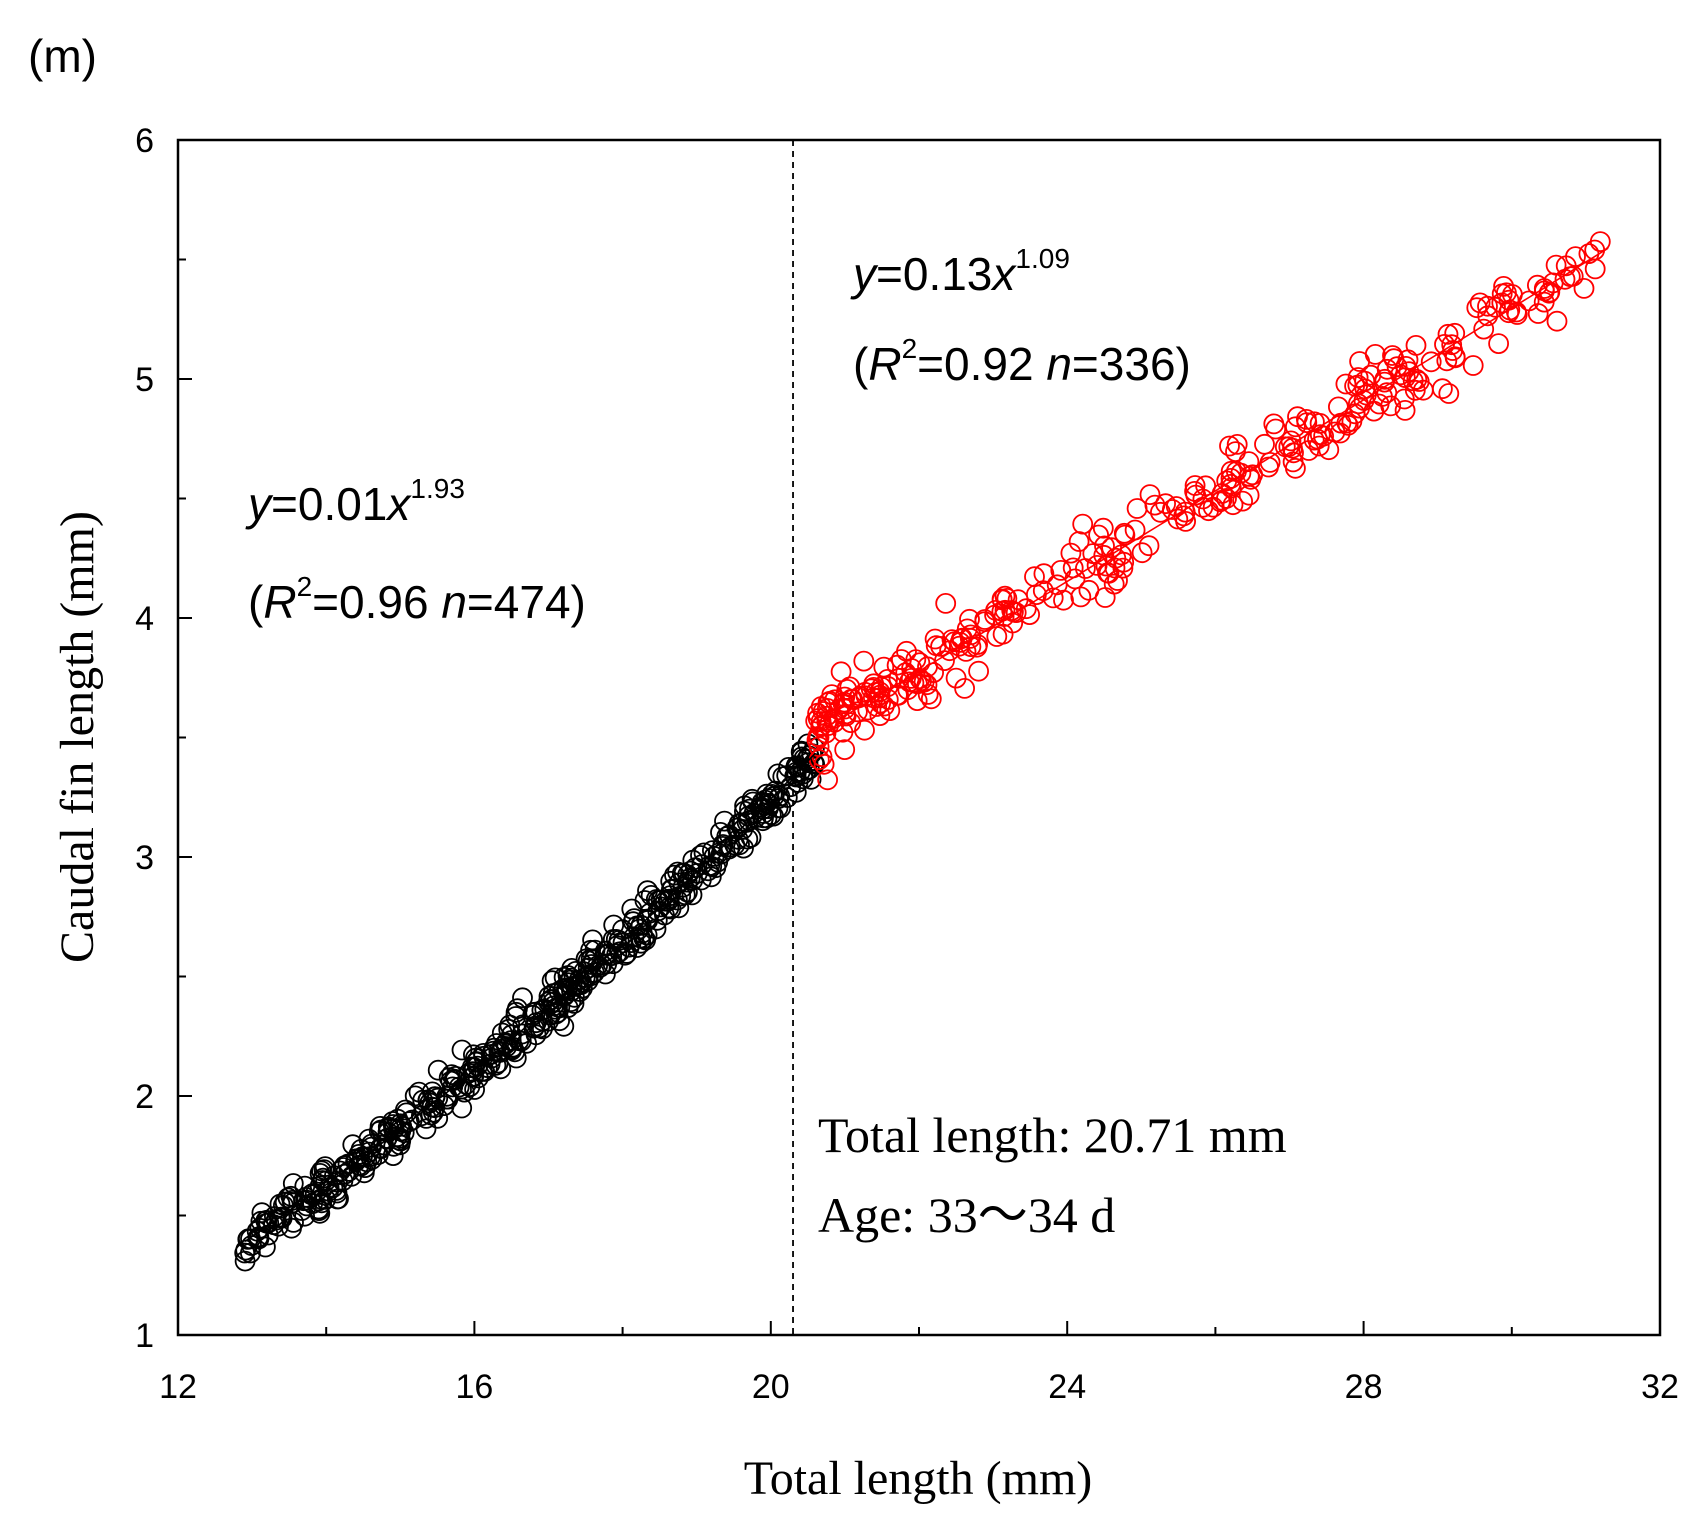  Describe the element at coordinates (474, 1387) in the screenshot. I see `x-tick-label: 16` at that location.